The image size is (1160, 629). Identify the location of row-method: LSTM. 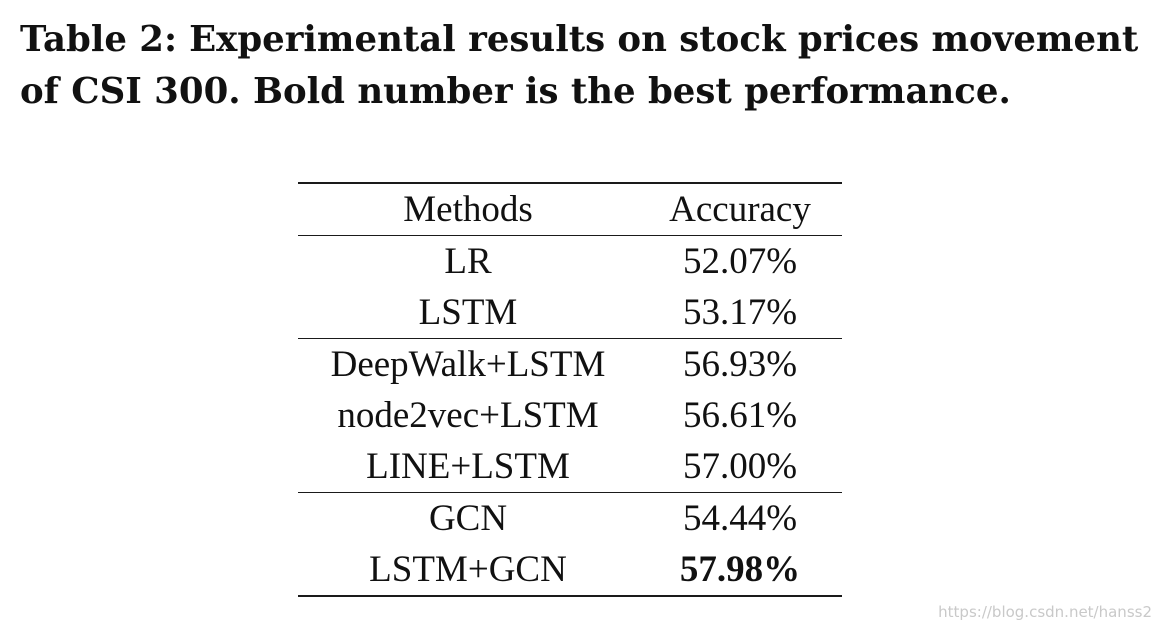
(468, 312).